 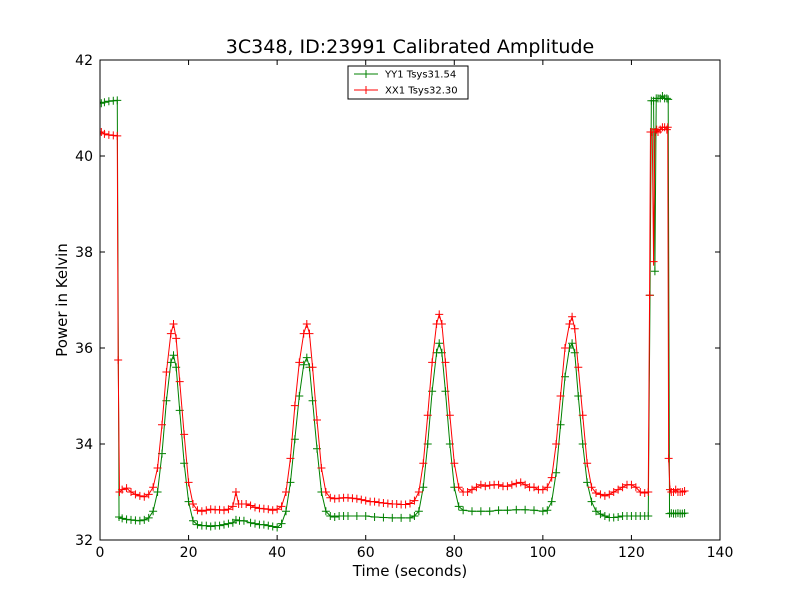 I want to click on chart-title: 3C348, ID:23991 Calibrated Amplitude, so click(x=410, y=47).